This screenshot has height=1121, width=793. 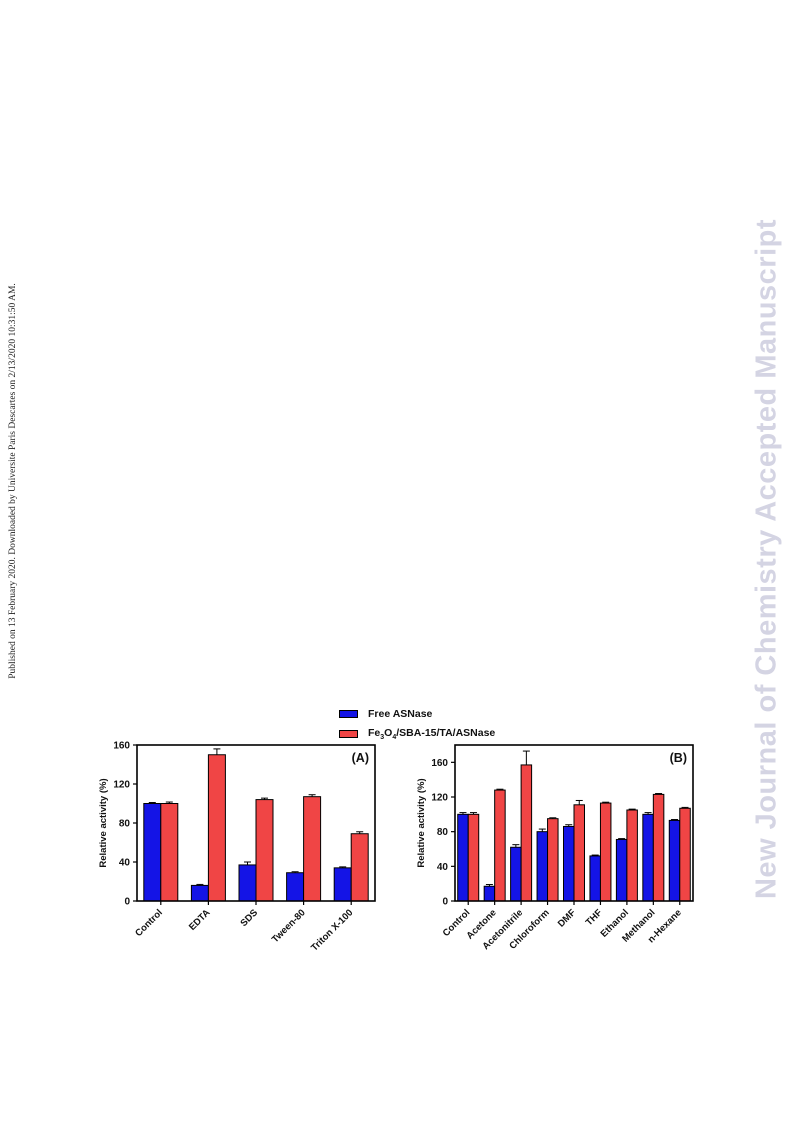 What do you see at coordinates (432, 734) in the screenshot?
I see `legend-label-immobilized: Fe3O4/SBA-15/TA/ASNase` at bounding box center [432, 734].